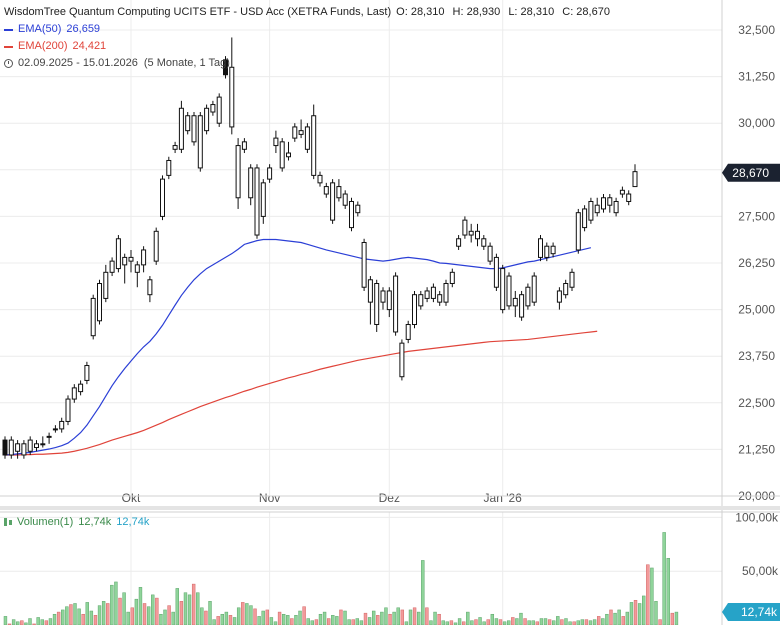  Describe the element at coordinates (307, 46) in the screenshot. I see `ema200-legend: EMA(200) 24,421` at that location.